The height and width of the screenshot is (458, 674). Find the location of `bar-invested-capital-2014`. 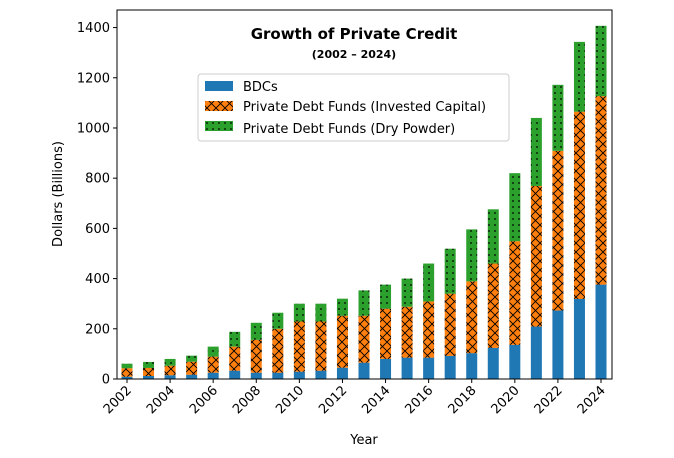

bar-invested-capital-2014 is located at coordinates (386, 333).